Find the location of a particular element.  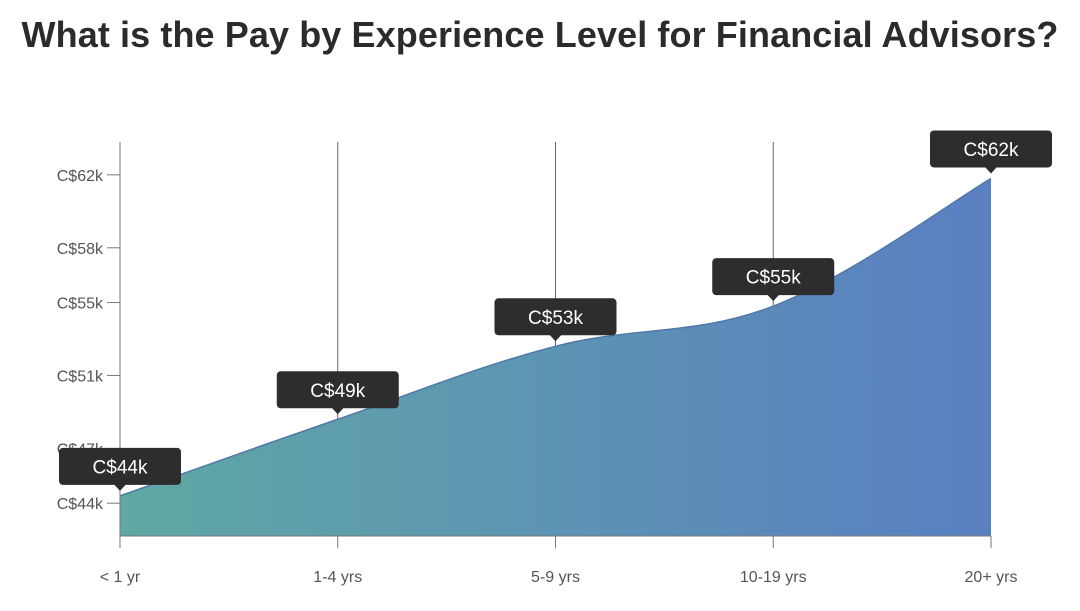

y-tick-label: C$55k is located at coordinates (80, 304).